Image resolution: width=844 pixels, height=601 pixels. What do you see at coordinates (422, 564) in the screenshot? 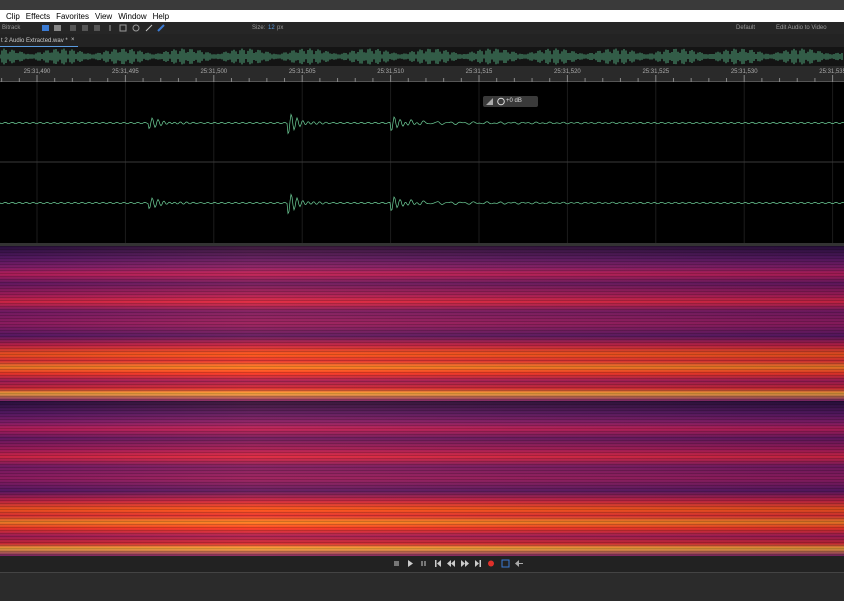
I see `transport` at bounding box center [422, 564].